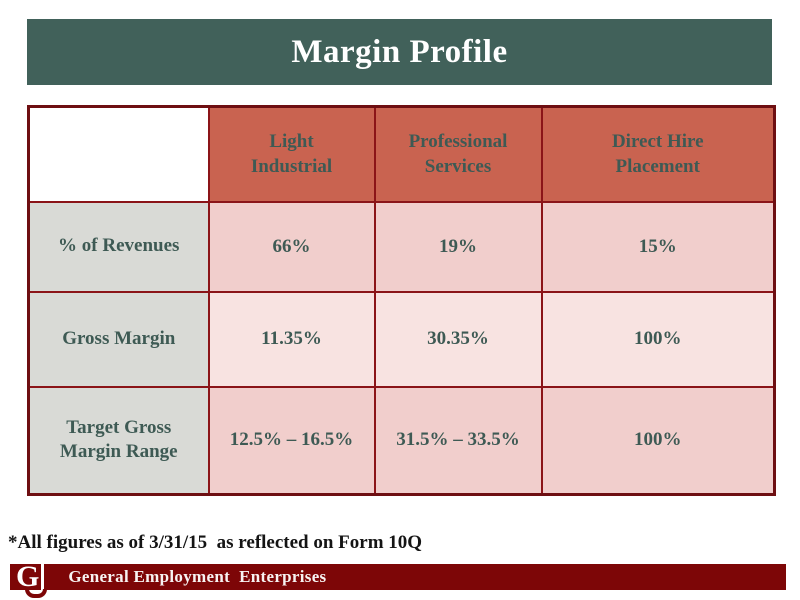 The width and height of the screenshot is (800, 600). What do you see at coordinates (658, 246) in the screenshot?
I see `cell-revenues-direct-hire: 15%` at bounding box center [658, 246].